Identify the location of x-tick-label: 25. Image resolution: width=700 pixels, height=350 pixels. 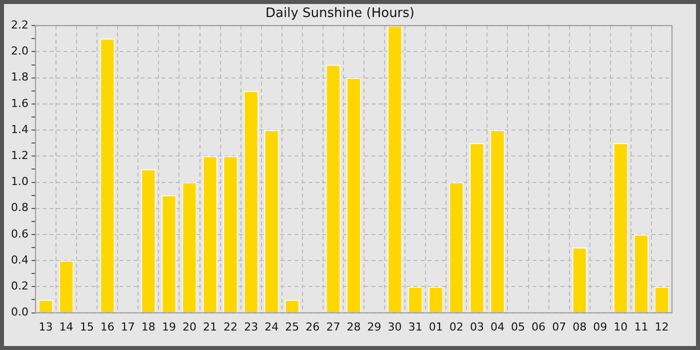
(292, 327).